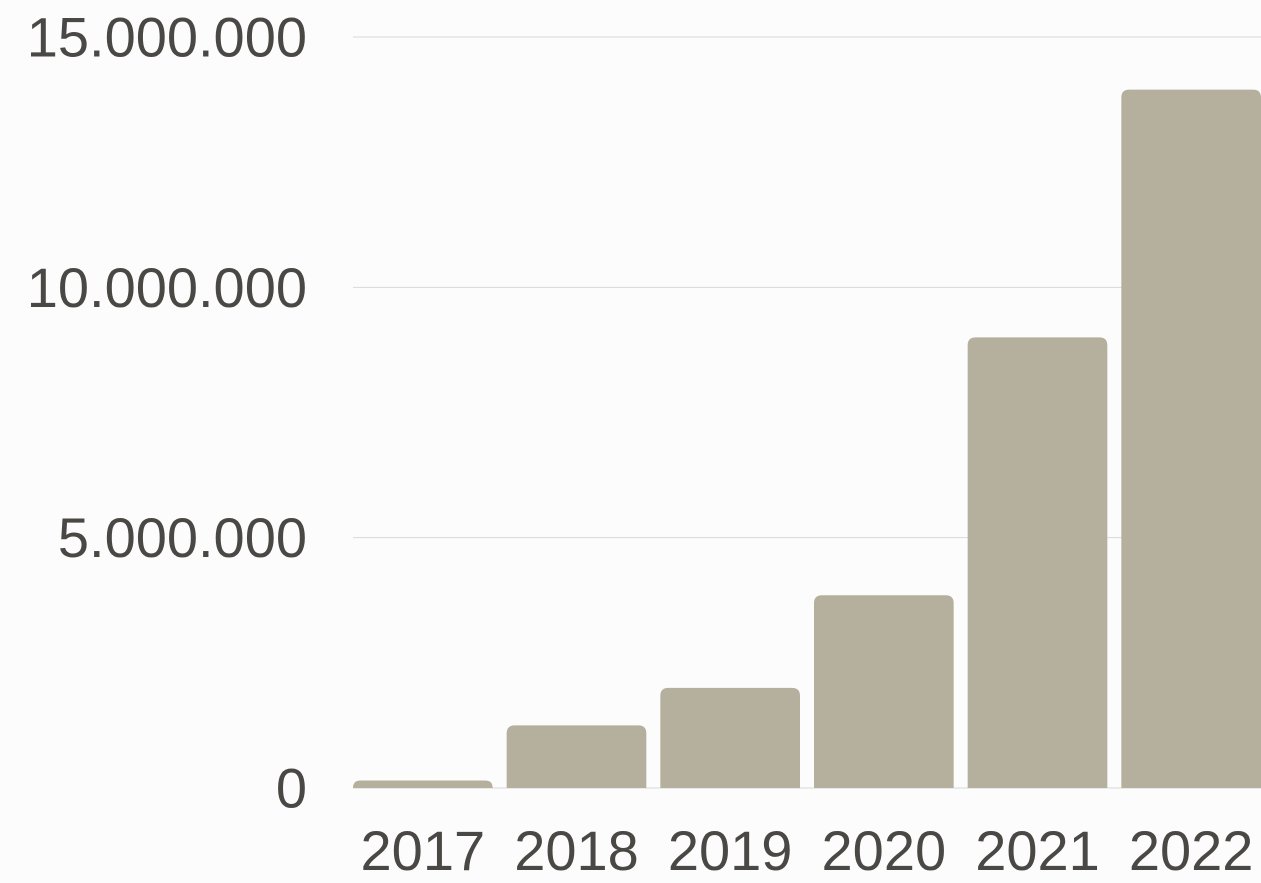 This screenshot has height=883, width=1261. Describe the element at coordinates (423, 784) in the screenshot. I see `bar-2017` at that location.